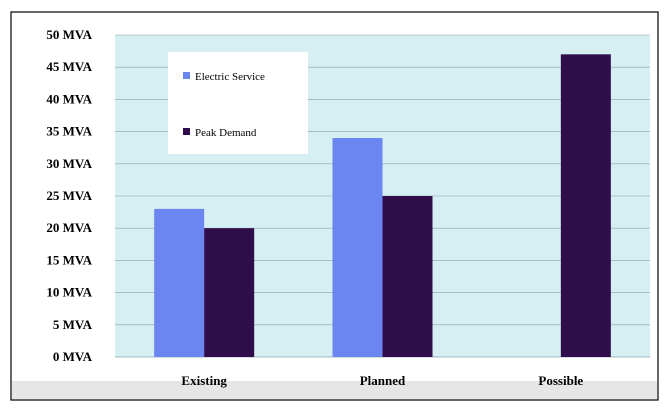 Image resolution: width=669 pixels, height=412 pixels. What do you see at coordinates (69, 227) in the screenshot?
I see `y-tick-label: 20 MVA` at bounding box center [69, 227].